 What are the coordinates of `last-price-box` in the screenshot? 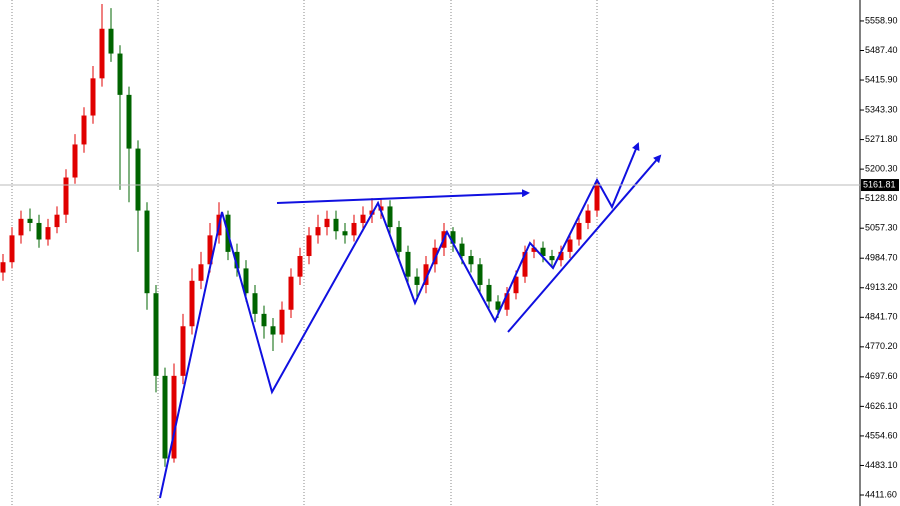 It's located at (880, 185).